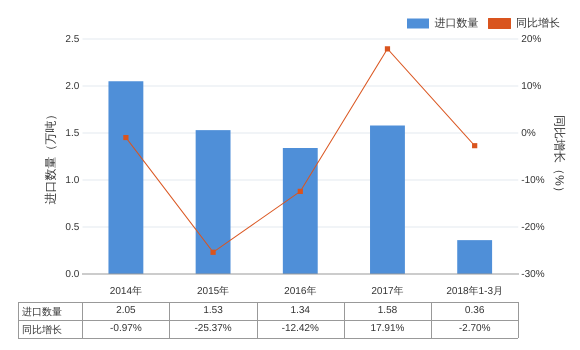 The width and height of the screenshot is (580, 350). What do you see at coordinates (51, 156) in the screenshot?
I see `y-axis-title: 进口数量（万吨）` at bounding box center [51, 156].